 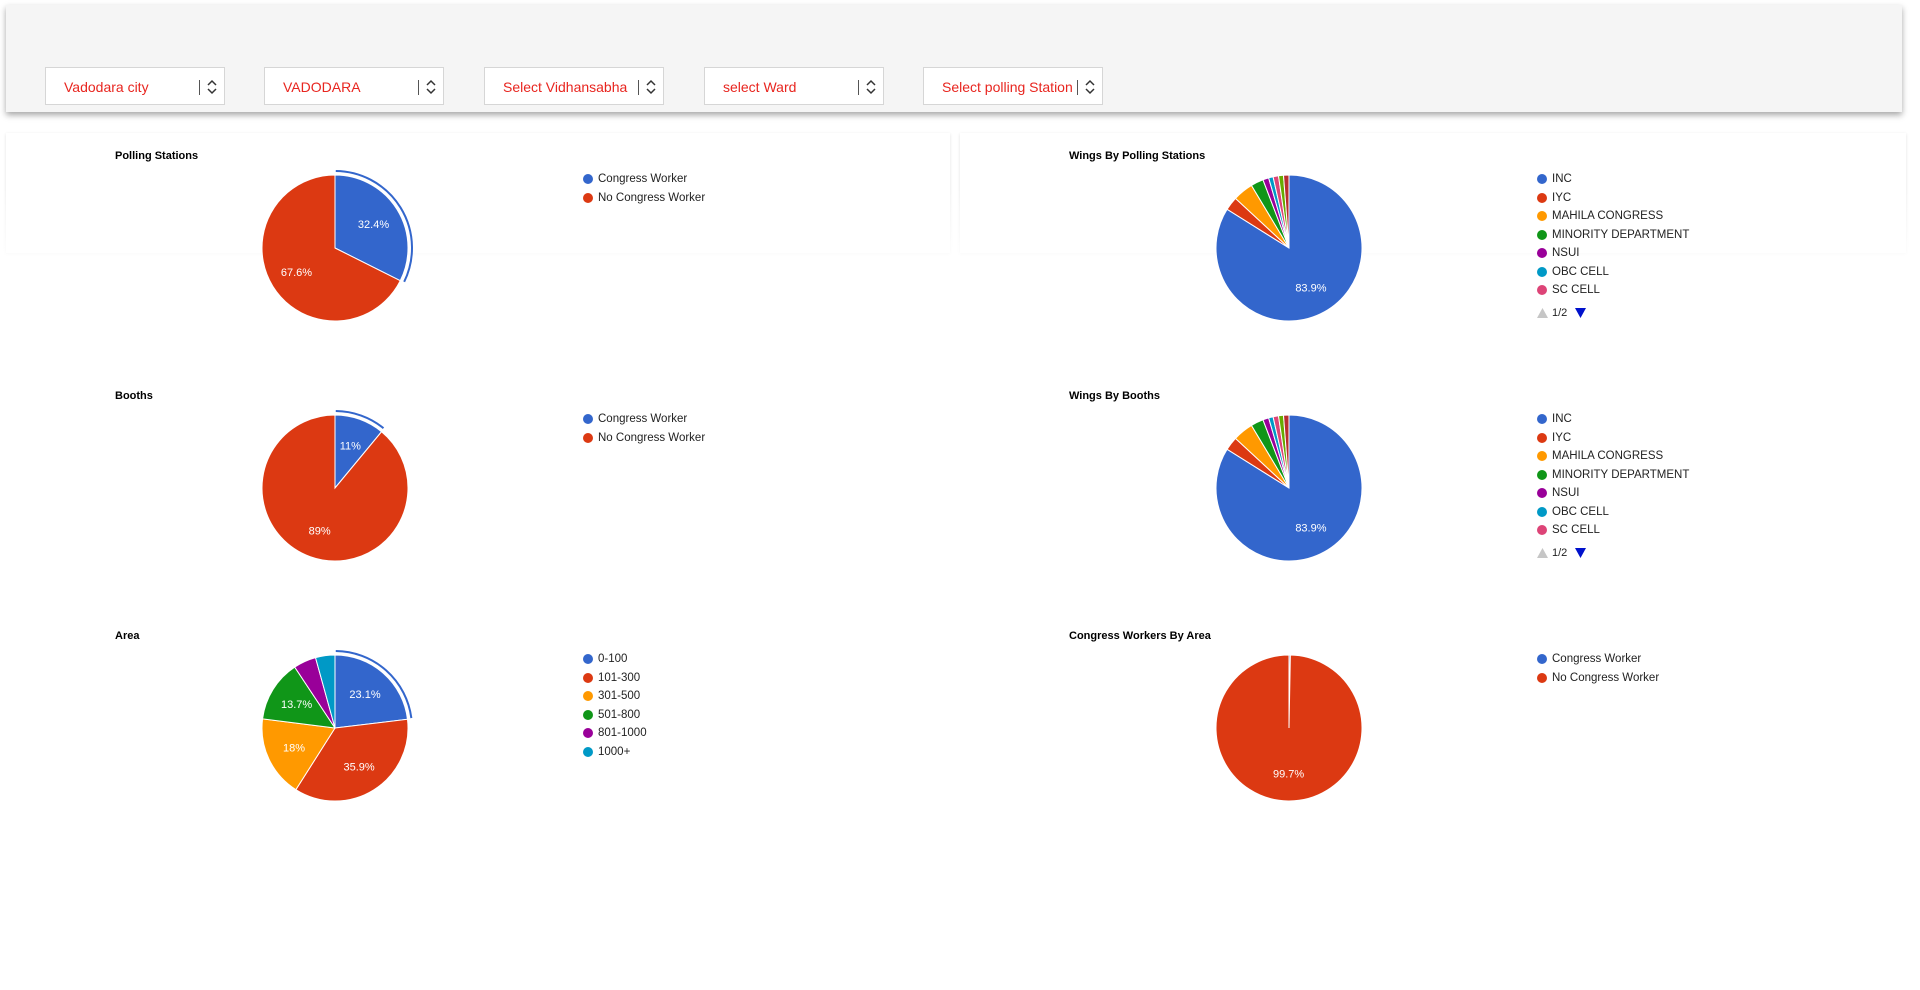 I want to click on slice-value-label: 35.9%, so click(x=359, y=767).